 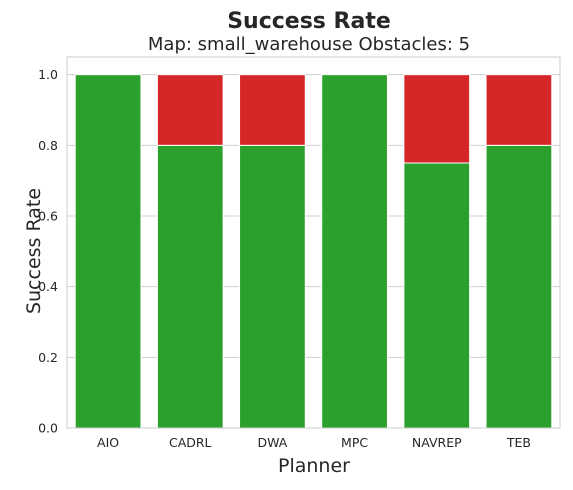 I want to click on x-tick-label: DWA, so click(x=272, y=442).